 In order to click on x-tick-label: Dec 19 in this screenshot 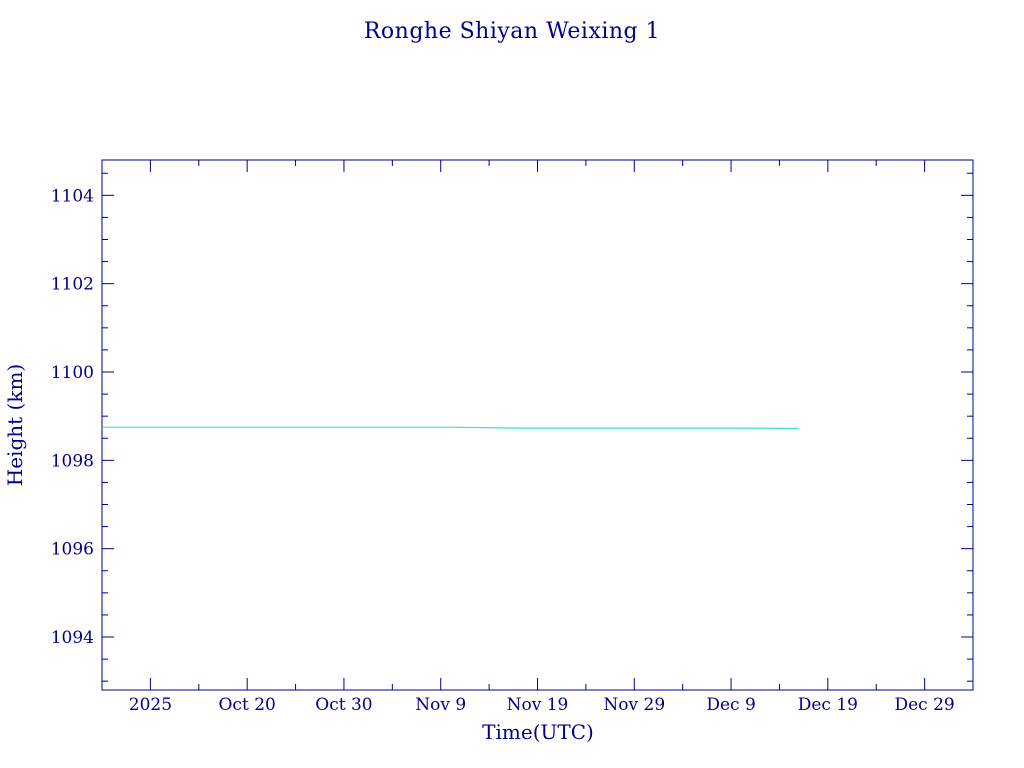, I will do `click(828, 705)`.